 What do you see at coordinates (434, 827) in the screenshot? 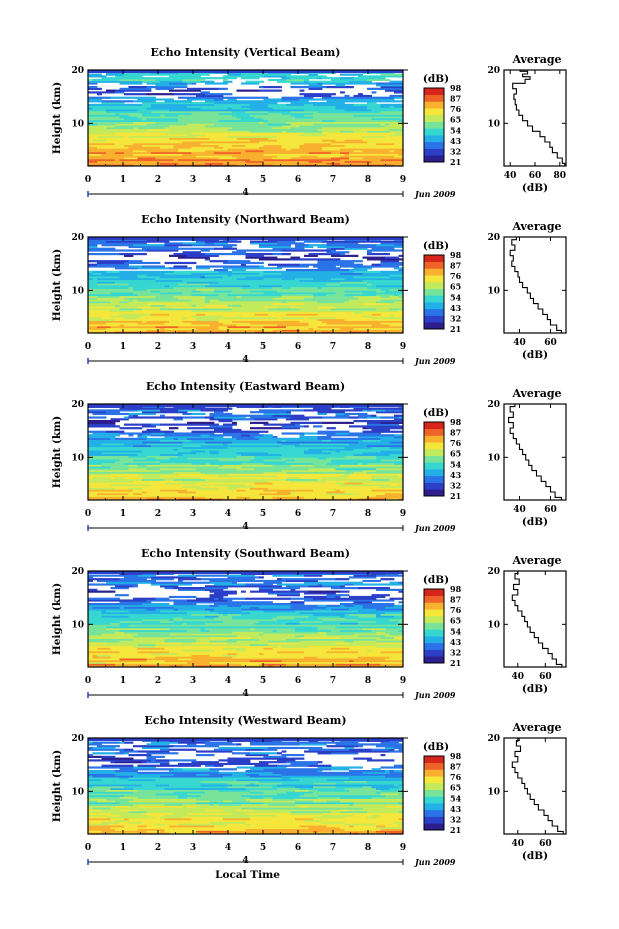
I see `colorbar-swatch` at bounding box center [434, 827].